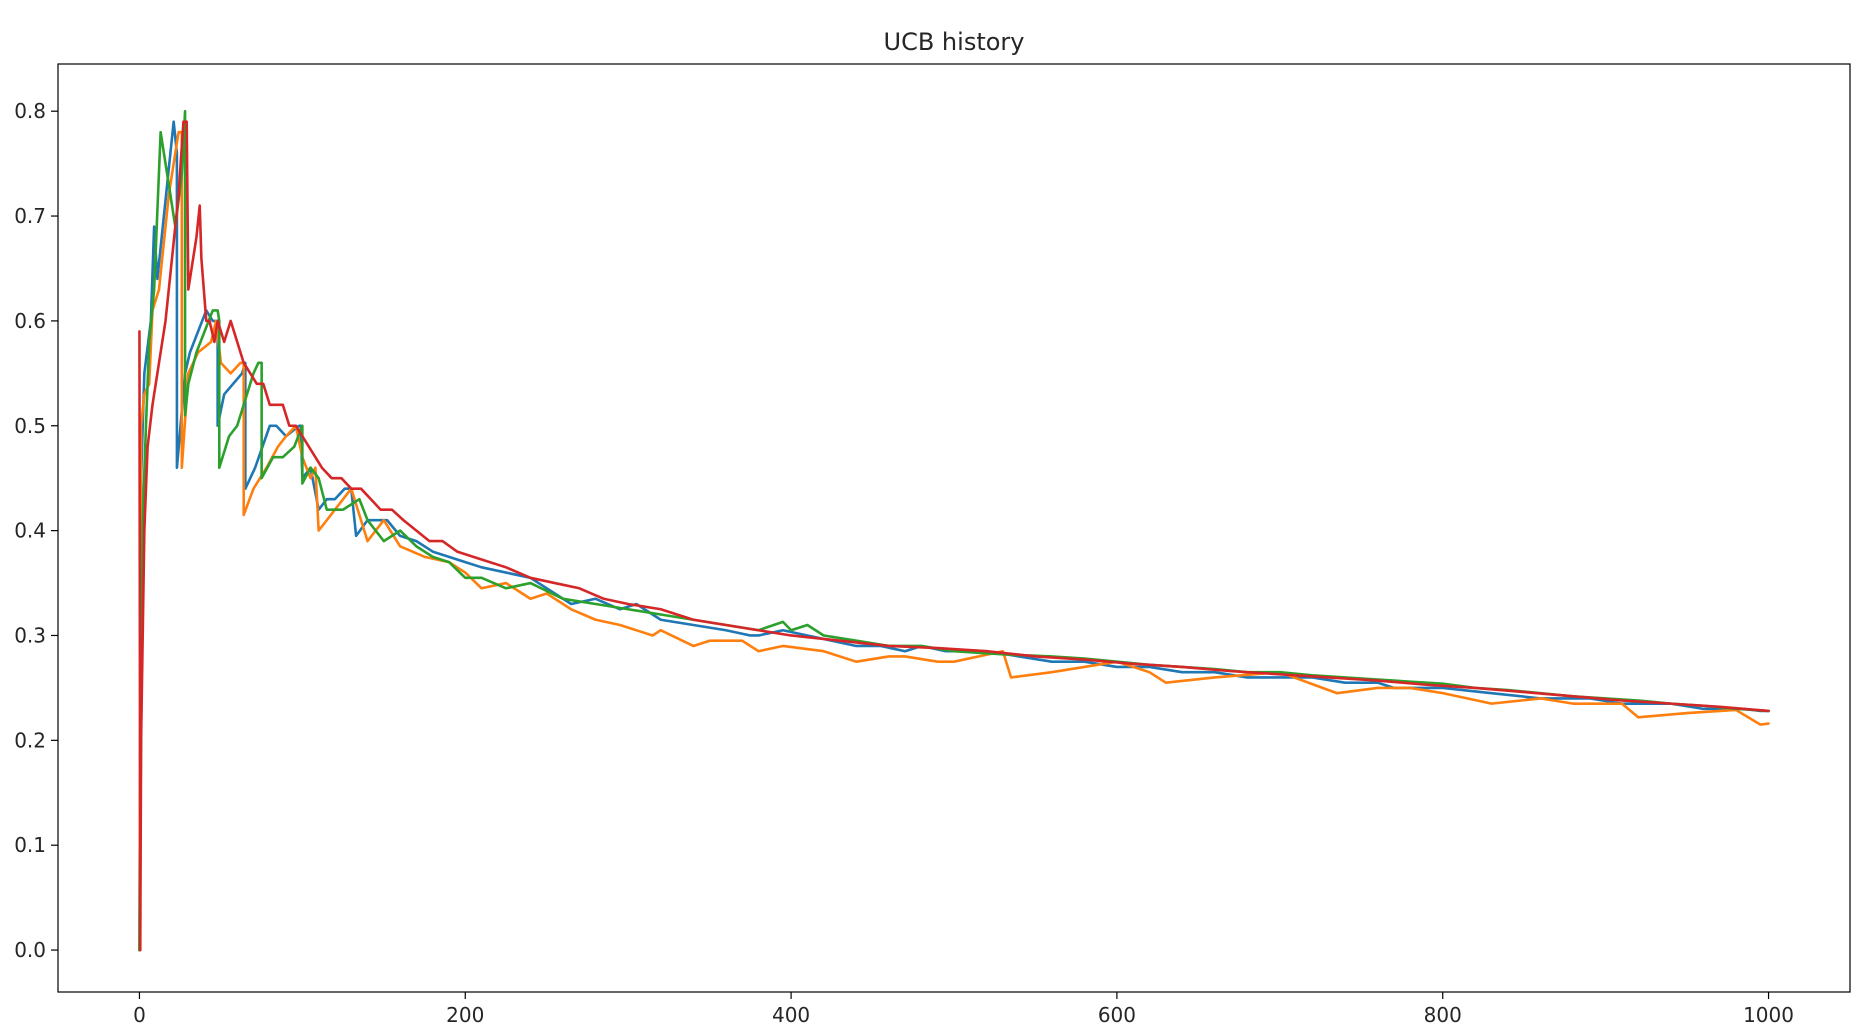 Image resolution: width=1868 pixels, height=1030 pixels. What do you see at coordinates (791, 1015) in the screenshot?
I see `x-tick-label: 400` at bounding box center [791, 1015].